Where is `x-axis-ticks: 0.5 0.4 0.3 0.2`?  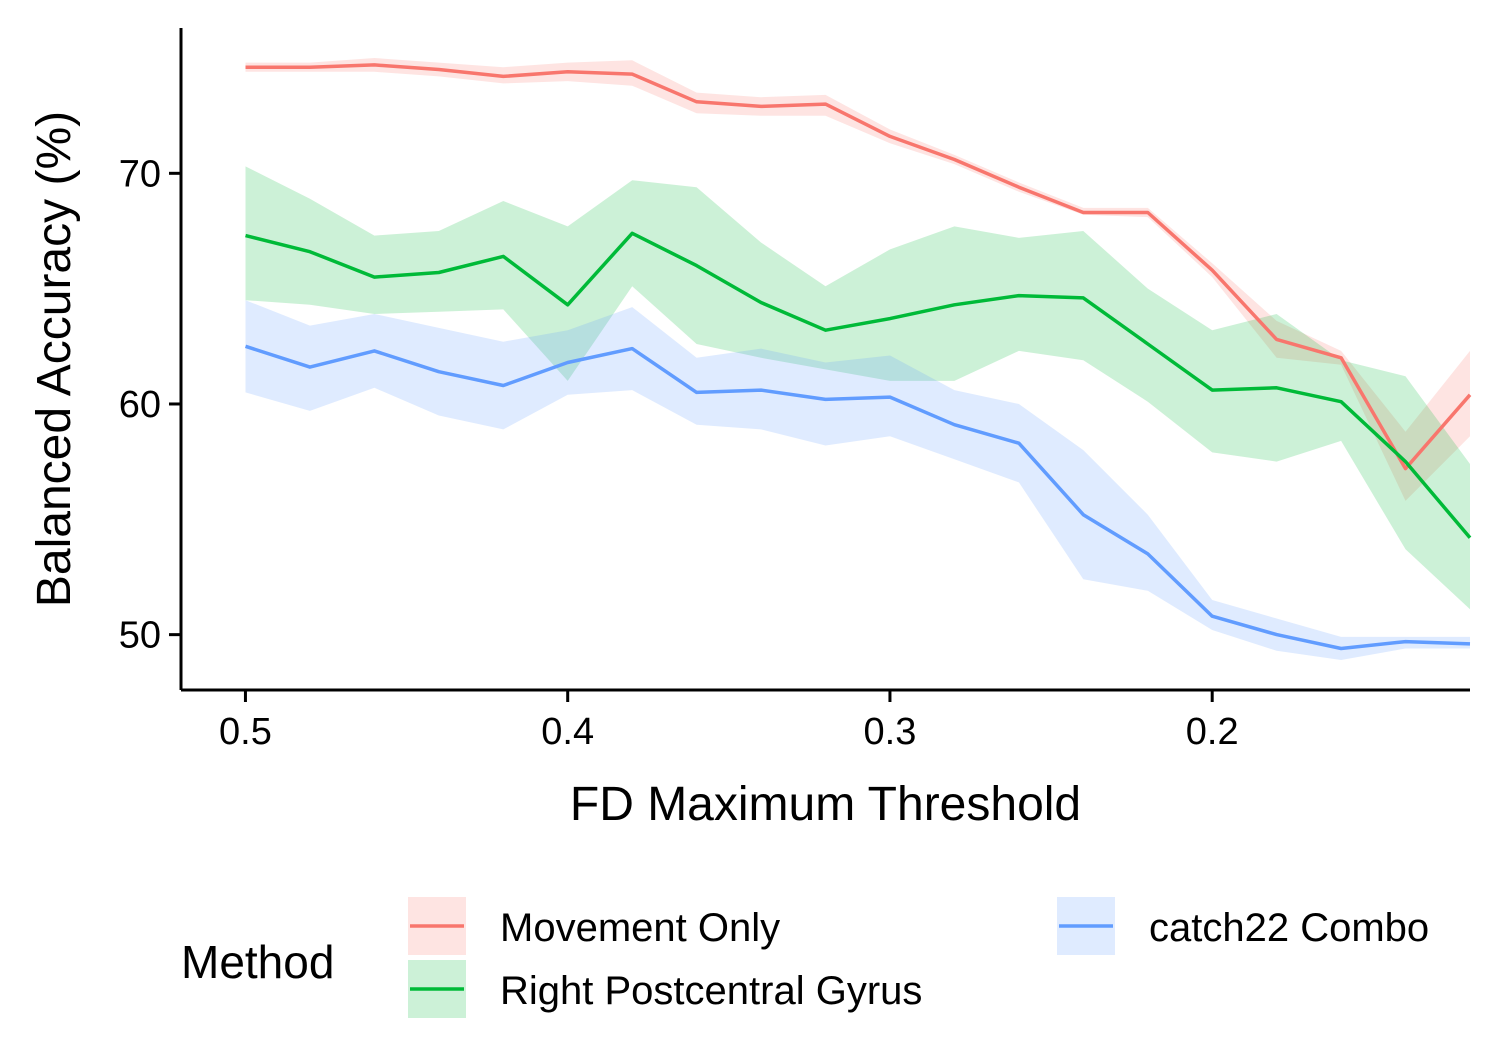 x-axis-ticks: 0.5 0.4 0.3 0.2 is located at coordinates (729, 721).